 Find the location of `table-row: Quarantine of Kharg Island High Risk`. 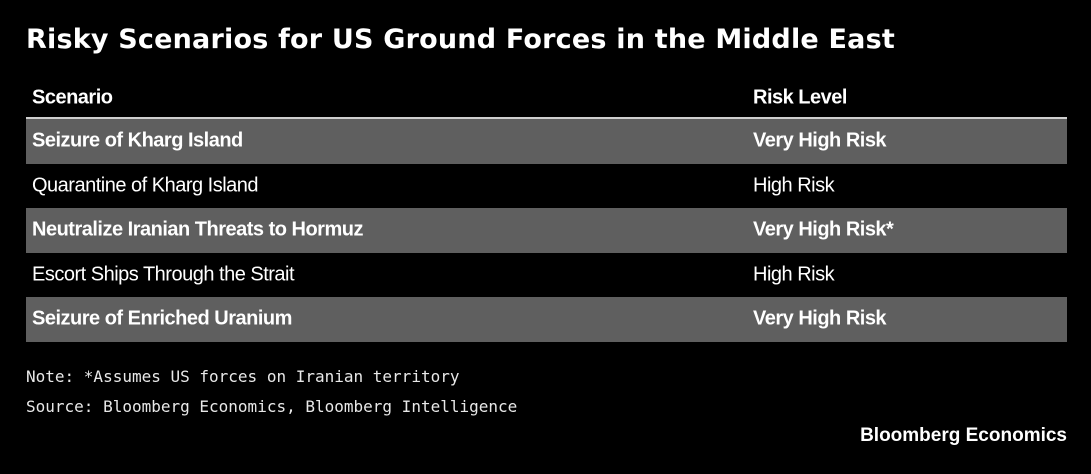

table-row: Quarantine of Kharg Island High Risk is located at coordinates (546, 185).